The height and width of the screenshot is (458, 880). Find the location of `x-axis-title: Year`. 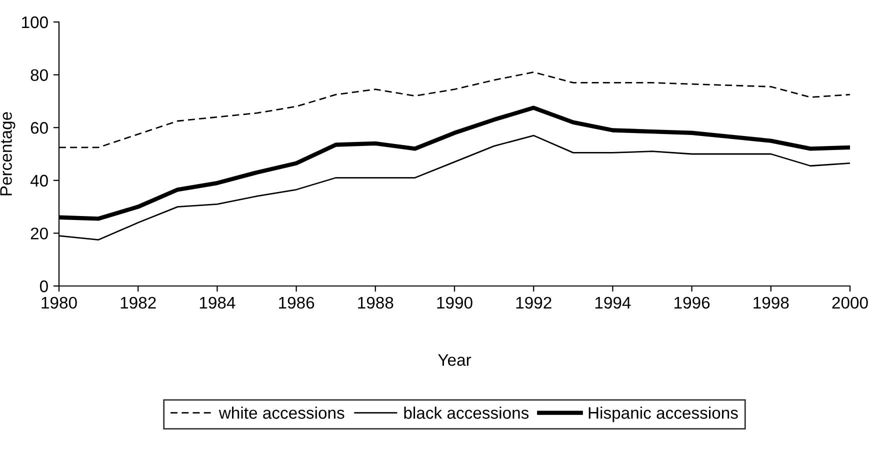

x-axis-title: Year is located at coordinates (455, 360).